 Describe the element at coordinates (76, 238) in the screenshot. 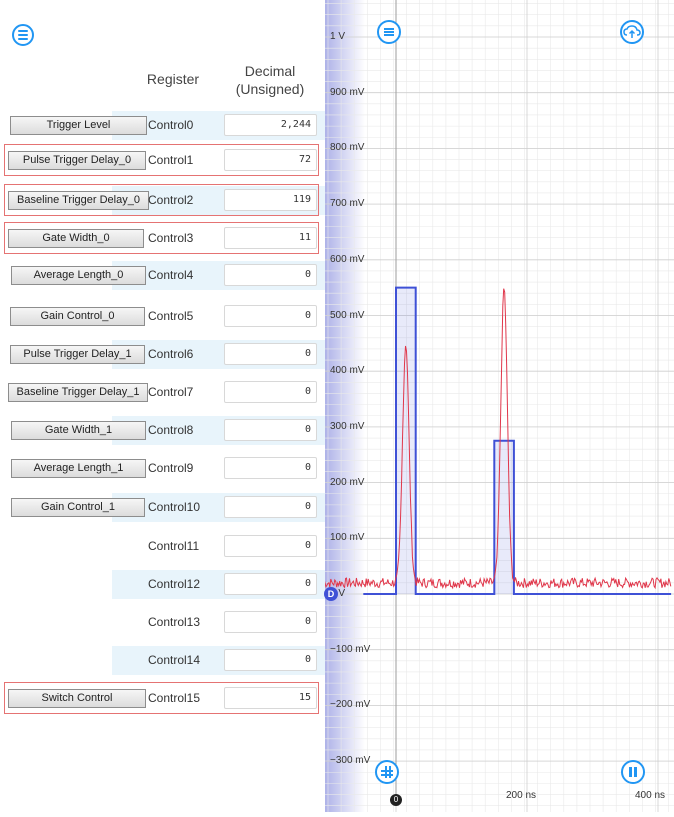

I see `register-button: Gate Width_0` at that location.